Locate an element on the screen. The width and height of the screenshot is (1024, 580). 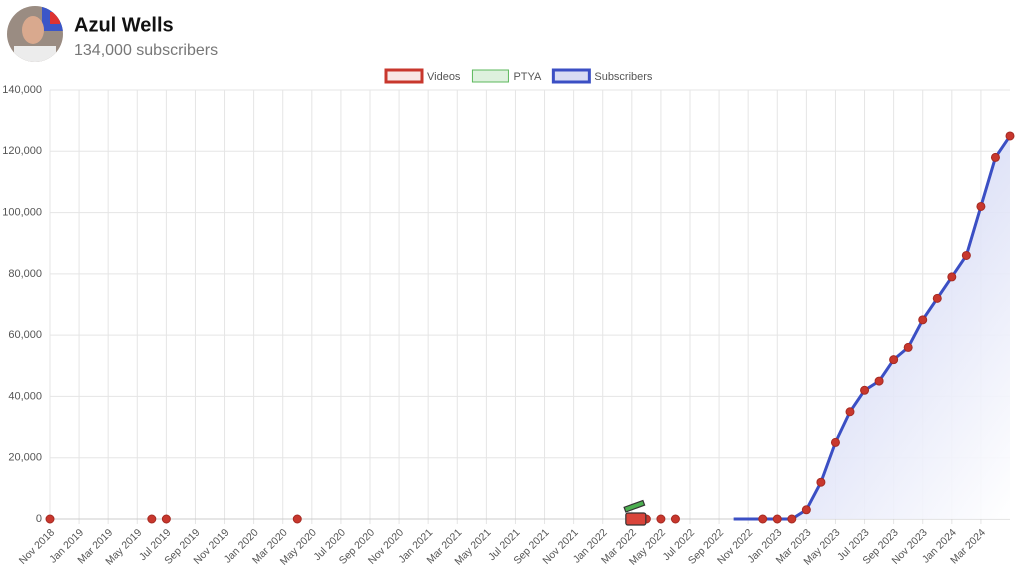
legend-item: PTYA is located at coordinates (506, 76).